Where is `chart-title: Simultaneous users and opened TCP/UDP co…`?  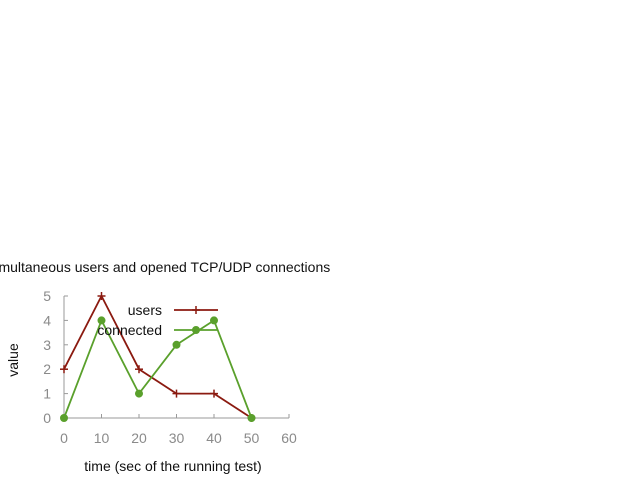 chart-title: Simultaneous users and opened TCP/UDP co… is located at coordinates (165, 267).